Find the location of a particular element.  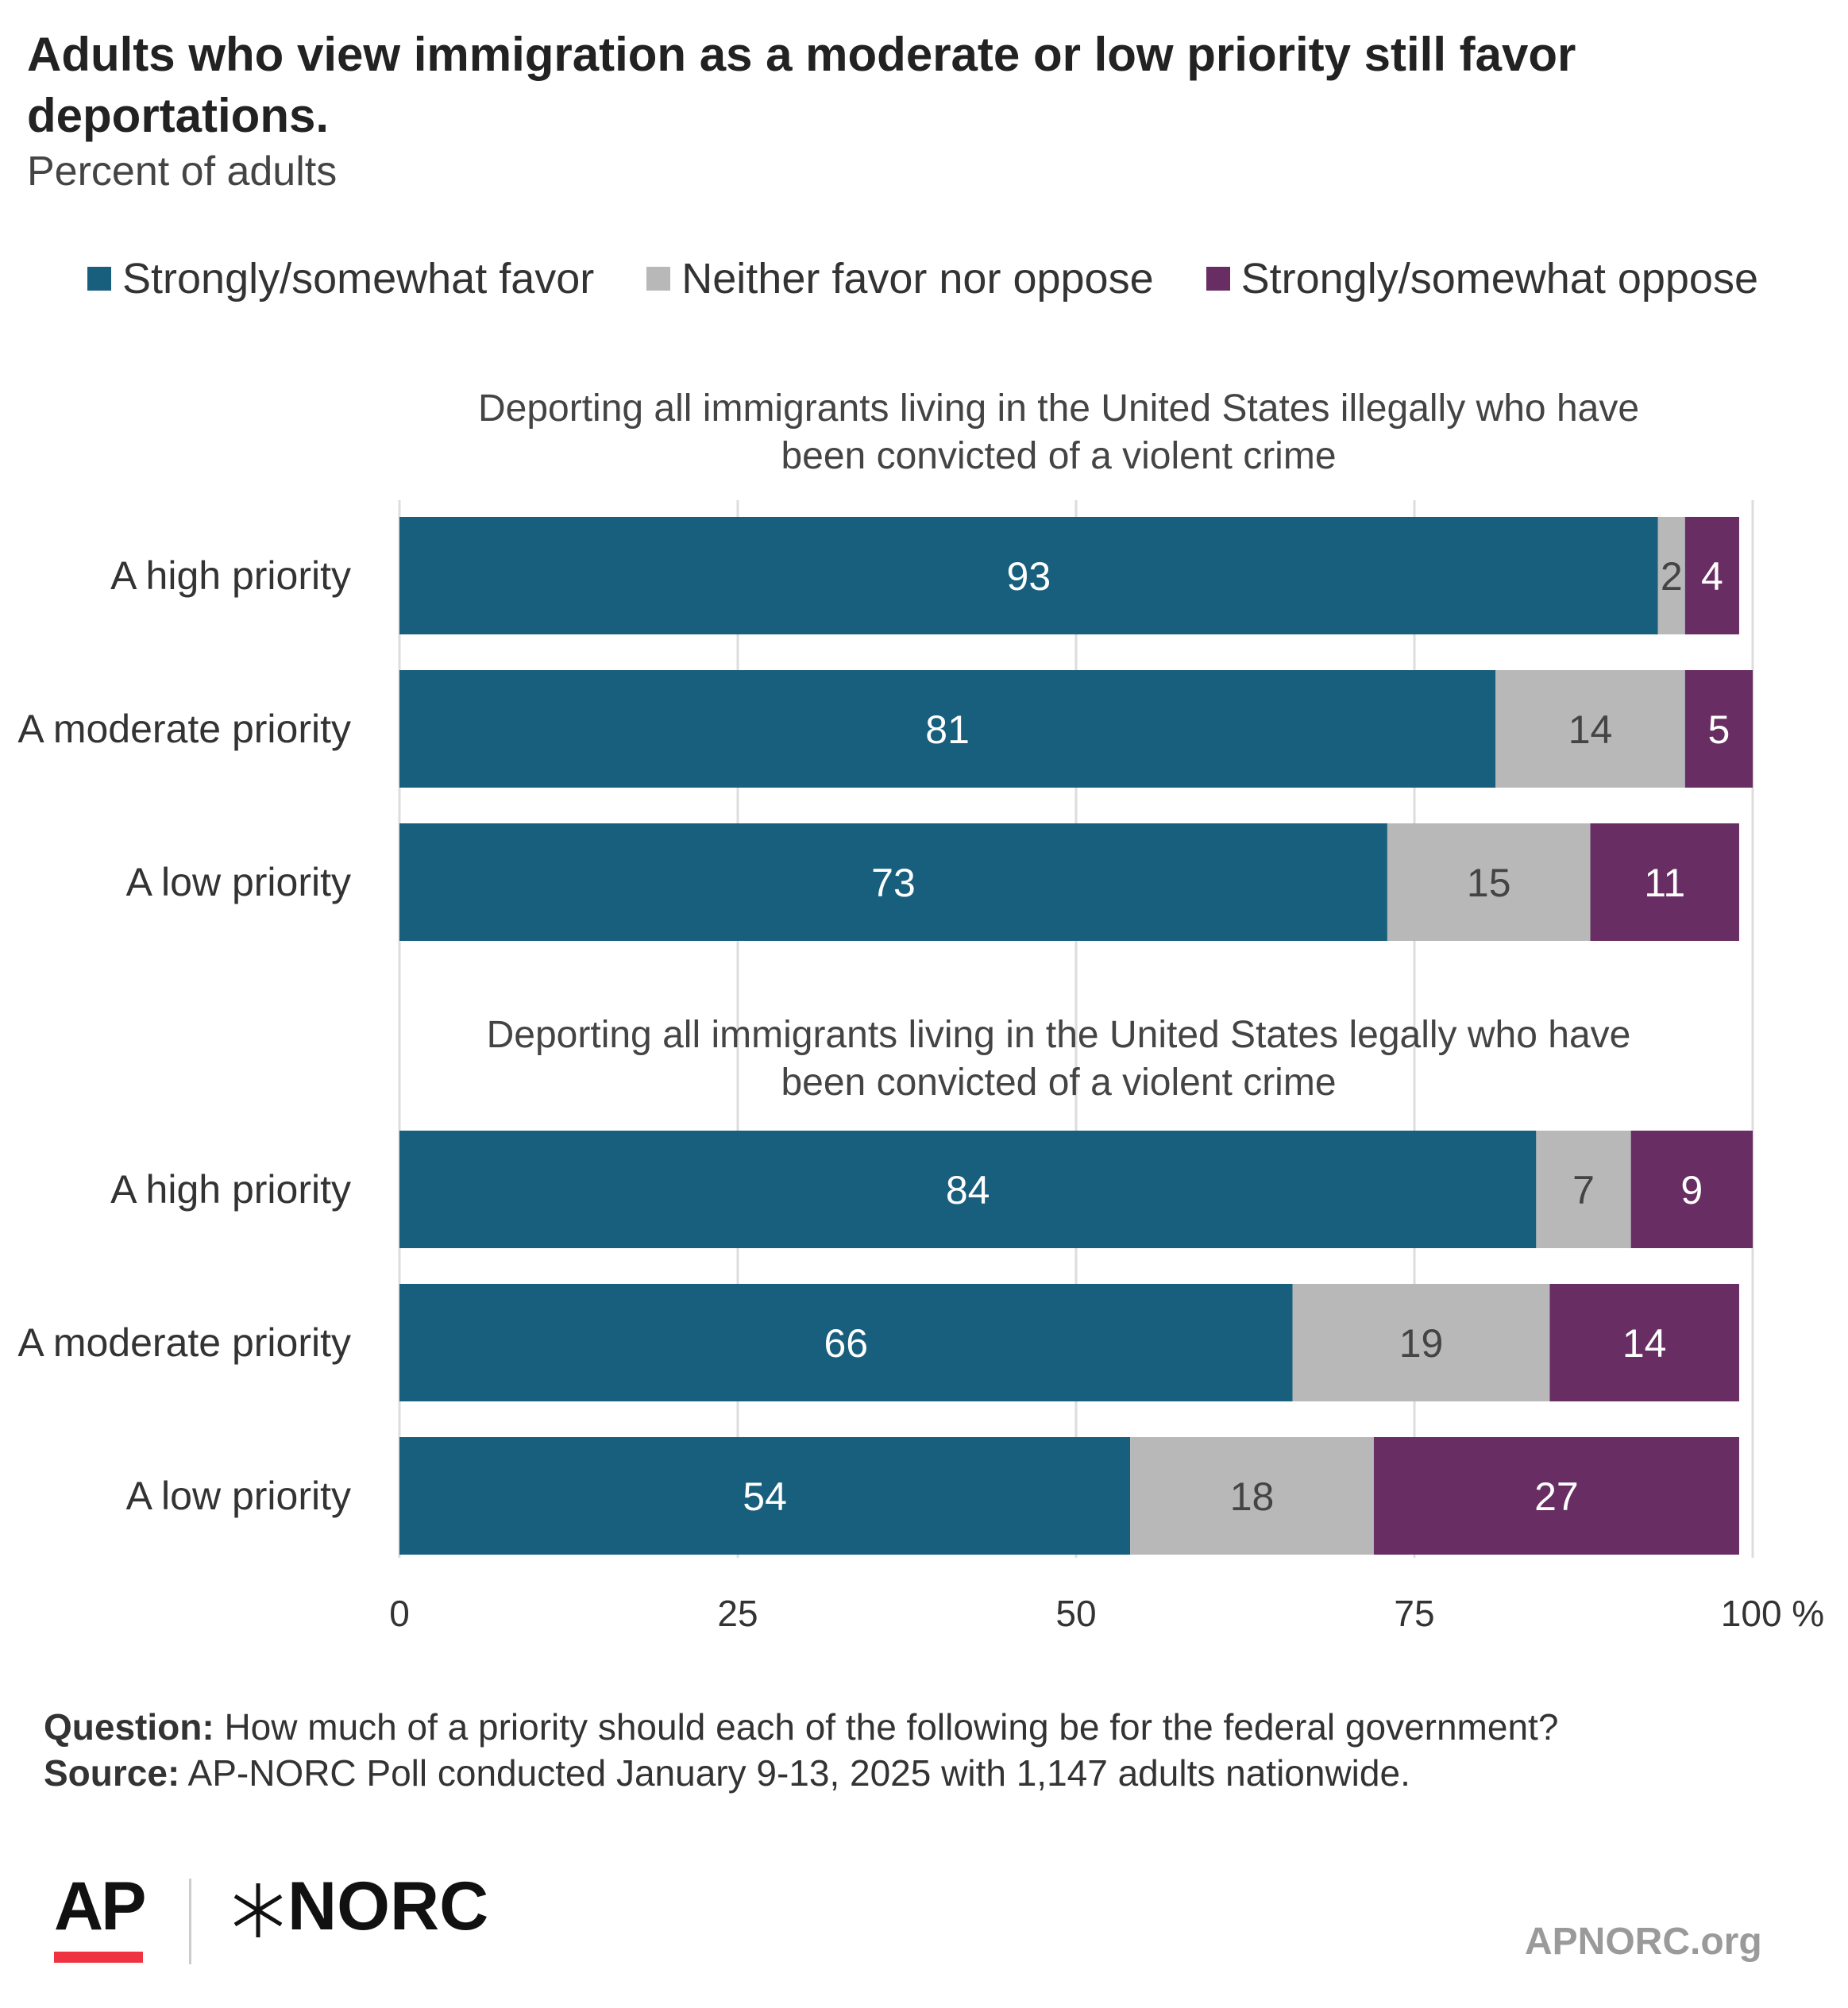

data-label: 19 is located at coordinates (1421, 1344).